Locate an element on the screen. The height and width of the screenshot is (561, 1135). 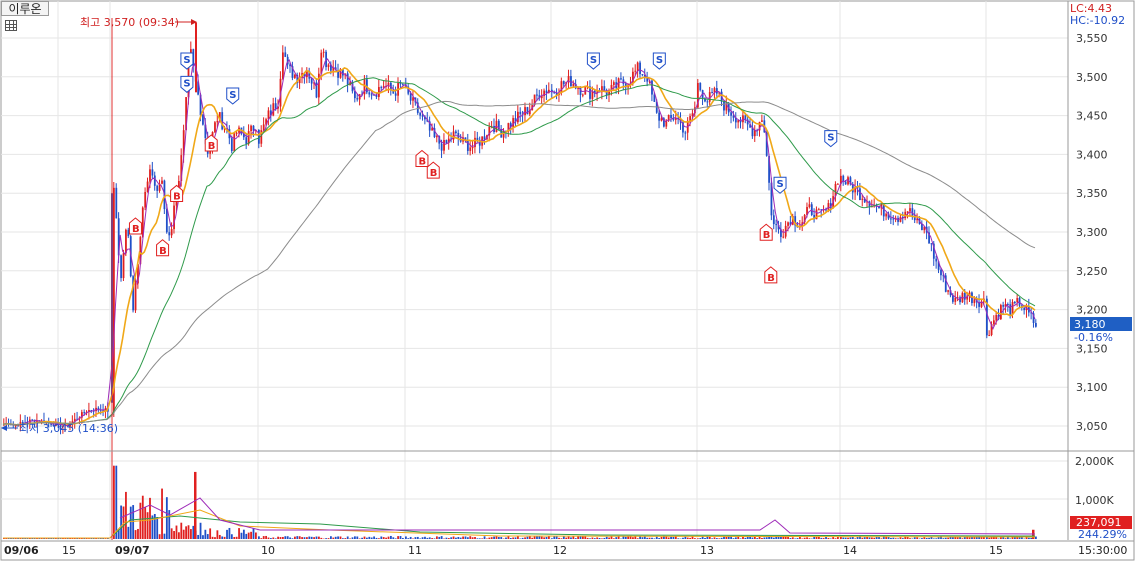
table-view-icon is located at coordinates (11, 25).